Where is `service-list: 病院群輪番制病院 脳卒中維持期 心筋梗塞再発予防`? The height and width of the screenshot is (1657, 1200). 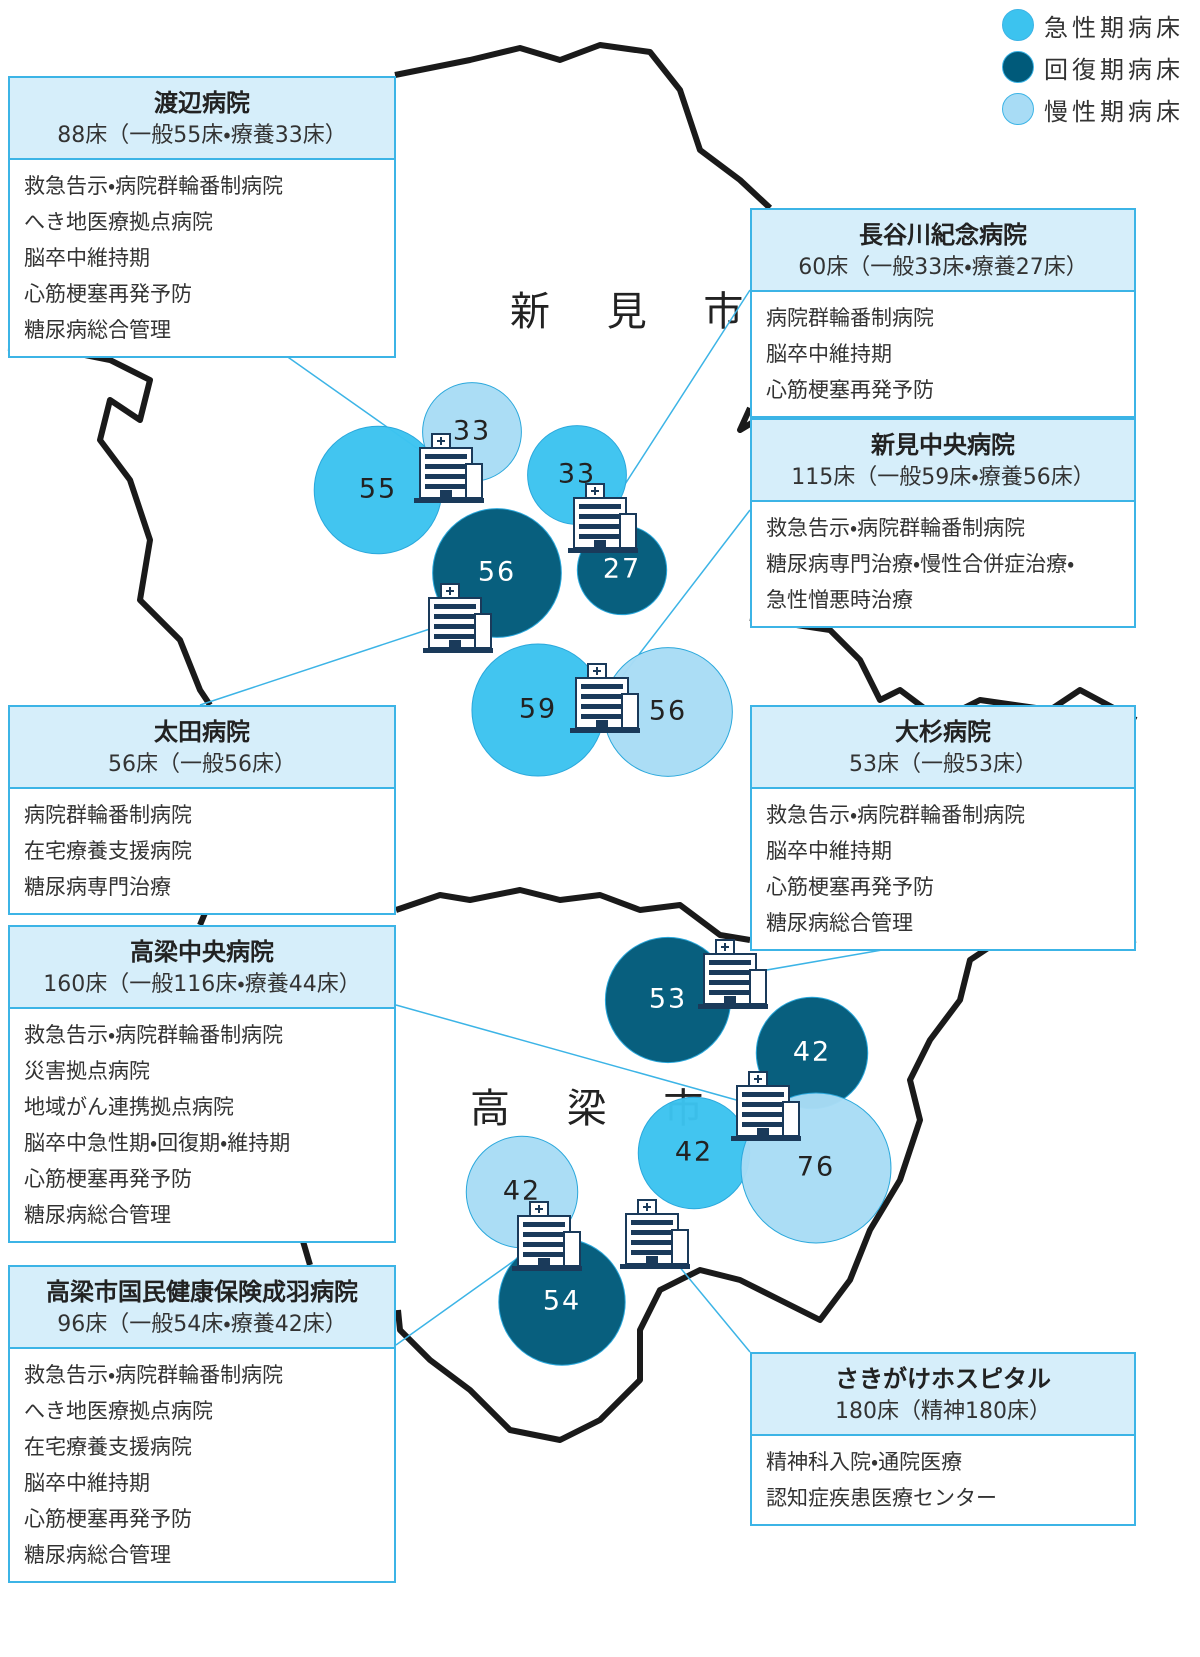 service-list: 病院群輪番制病院 脳卒中維持期 心筋梗塞再発予防 is located at coordinates (943, 354).